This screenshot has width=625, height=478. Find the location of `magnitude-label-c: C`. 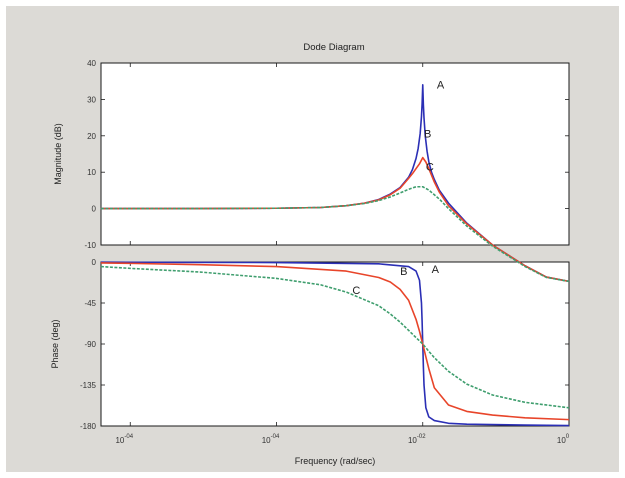

magnitude-label-c: C is located at coordinates (430, 167).